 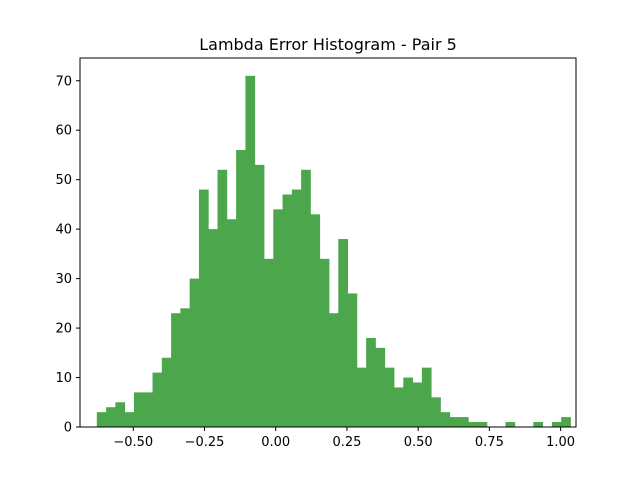 What do you see at coordinates (275, 442) in the screenshot?
I see `x-tick-label: 0.00` at bounding box center [275, 442].